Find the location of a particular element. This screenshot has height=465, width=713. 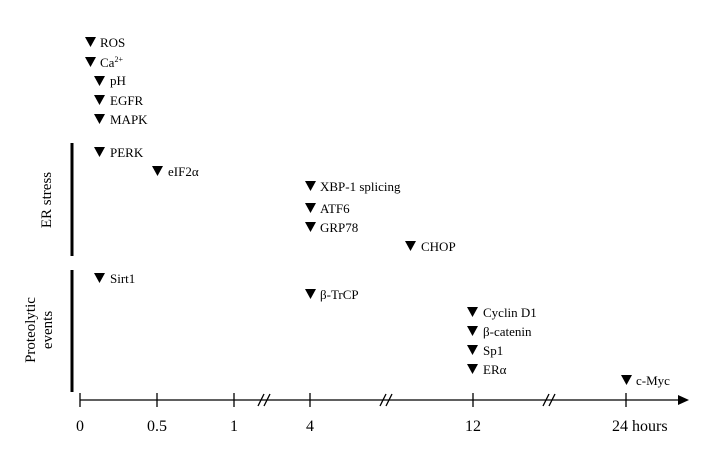

event-label: β-TrCP is located at coordinates (339, 294).